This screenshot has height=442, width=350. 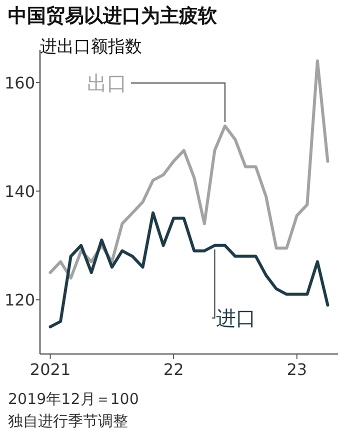 What do you see at coordinates (19, 192) in the screenshot?
I see `y-tick-label: 140` at bounding box center [19, 192].